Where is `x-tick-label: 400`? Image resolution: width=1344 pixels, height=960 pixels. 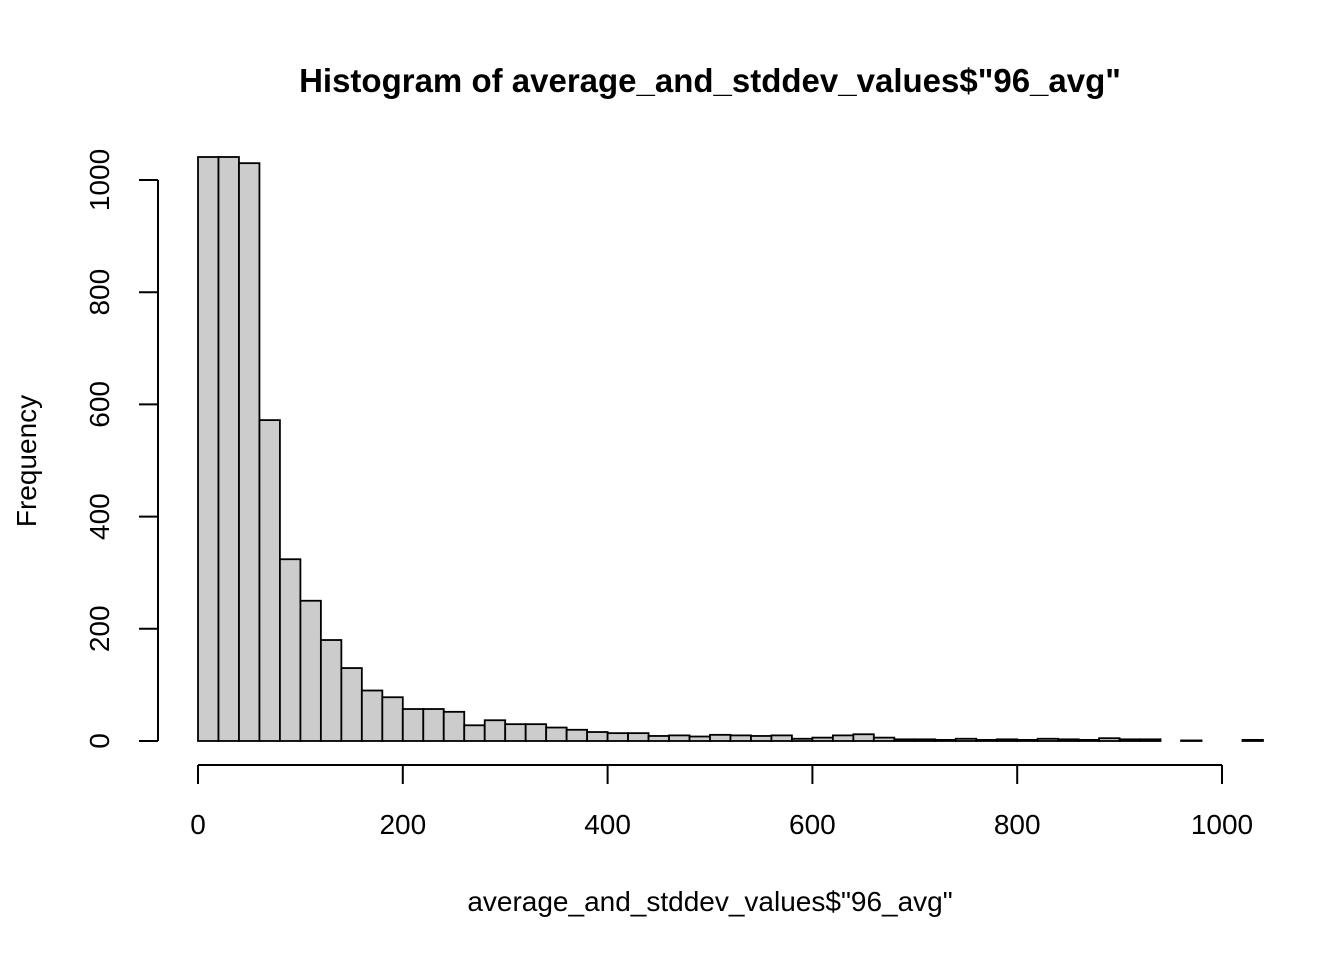
x-tick-label: 400 is located at coordinates (607, 824).